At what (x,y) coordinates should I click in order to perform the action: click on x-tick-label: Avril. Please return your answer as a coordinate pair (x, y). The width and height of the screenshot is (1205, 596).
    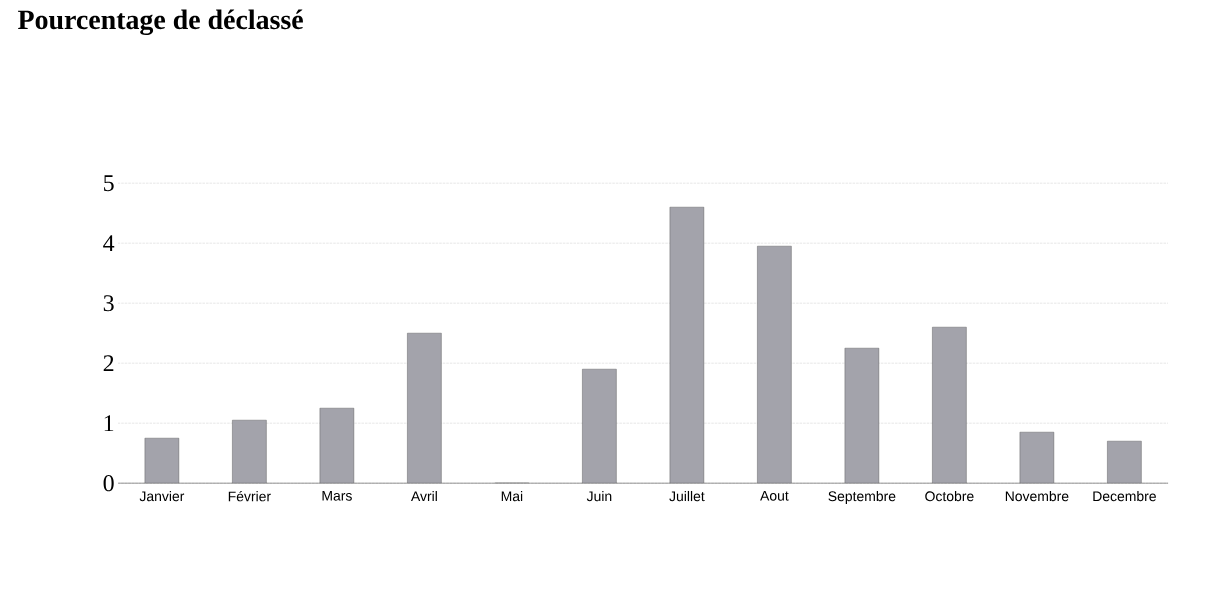
    Looking at the image, I should click on (423, 496).